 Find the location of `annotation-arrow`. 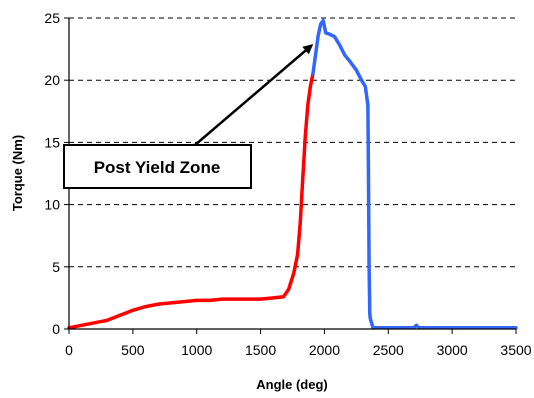

annotation-arrow is located at coordinates (254, 95).